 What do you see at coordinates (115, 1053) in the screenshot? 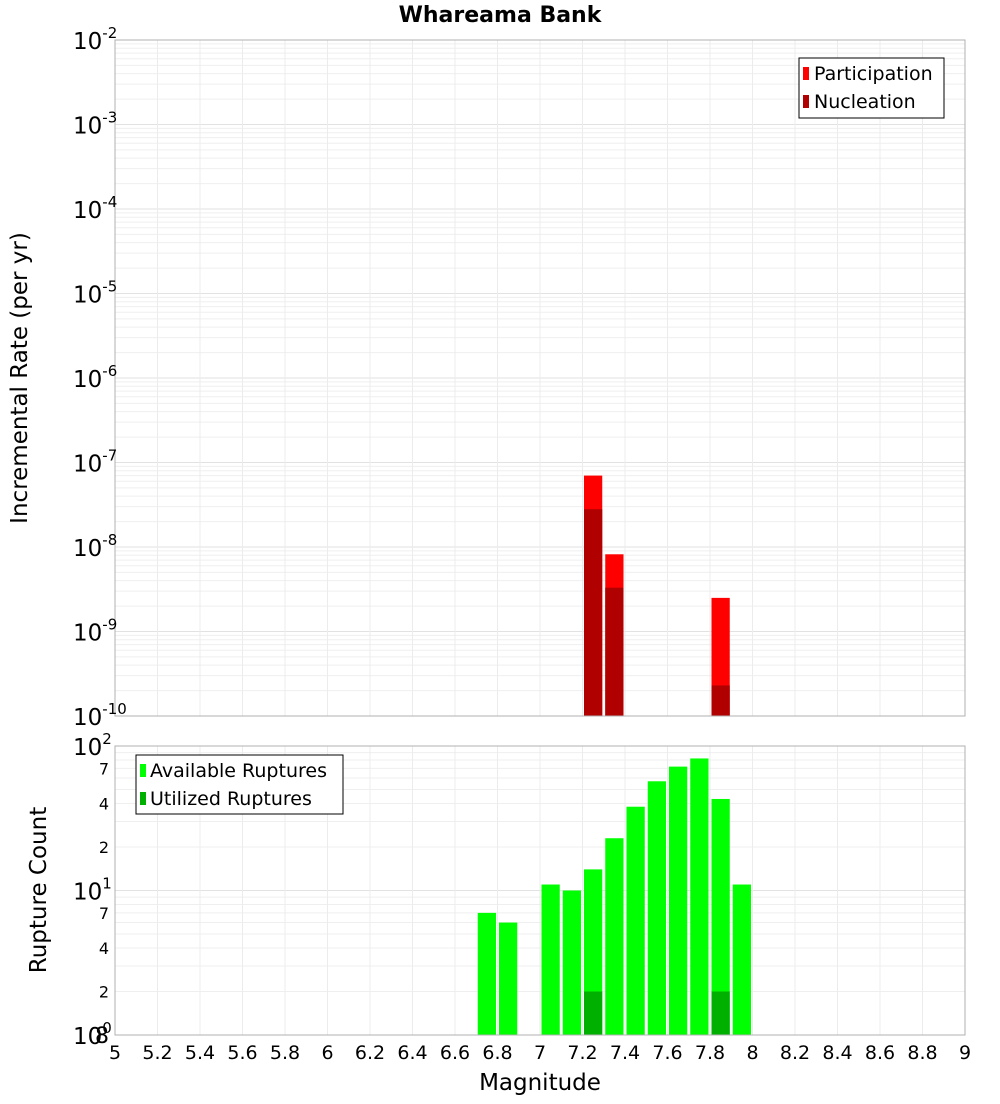
I see `x-tick-label: 5` at bounding box center [115, 1053].